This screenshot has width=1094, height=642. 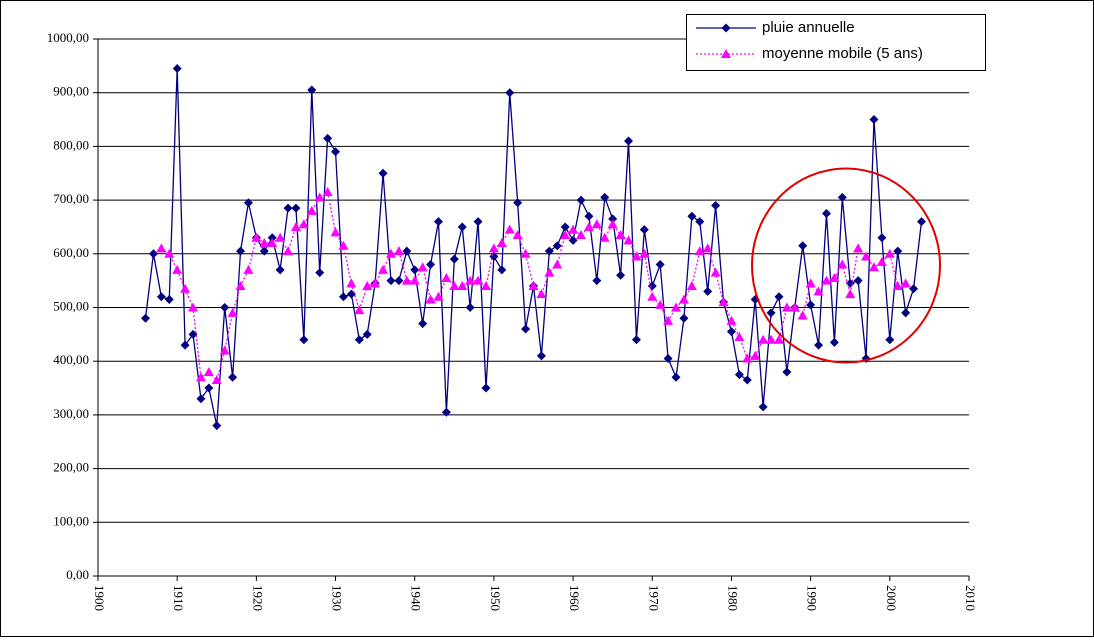 I want to click on x-tick-label: 1990, so click(x=812, y=598).